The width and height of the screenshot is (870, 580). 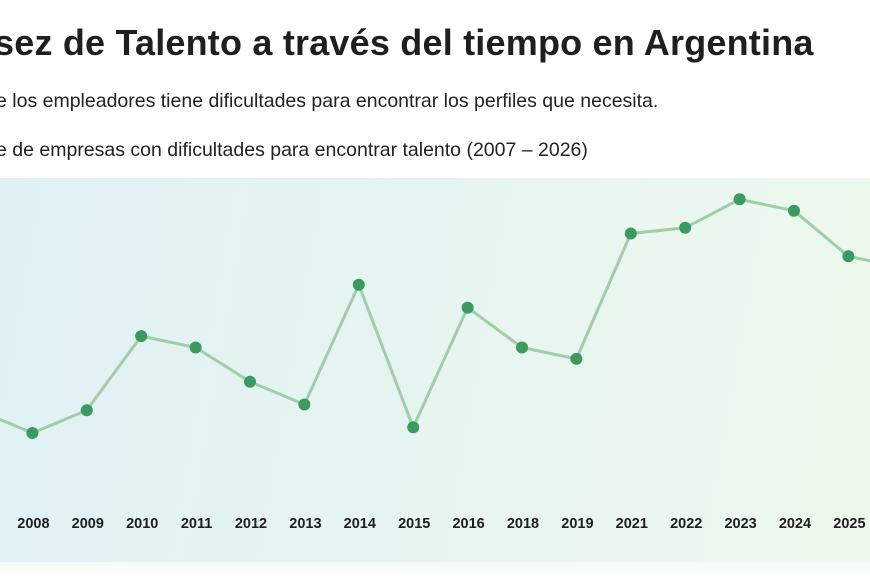 I want to click on data-point-2018, so click(x=522, y=347).